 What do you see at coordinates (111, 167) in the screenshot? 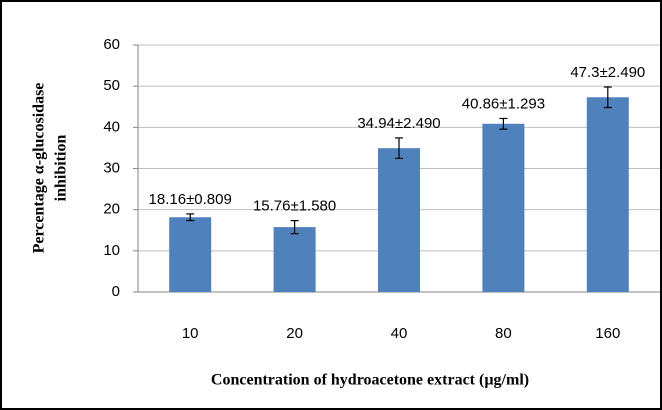
I see `y-tick-label: 30` at bounding box center [111, 167].